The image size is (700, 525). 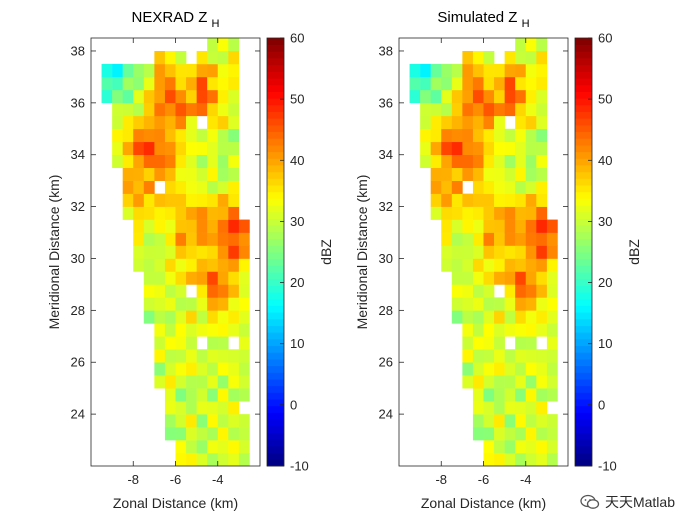 What do you see at coordinates (583, 252) in the screenshot?
I see `colorbar-box` at bounding box center [583, 252].